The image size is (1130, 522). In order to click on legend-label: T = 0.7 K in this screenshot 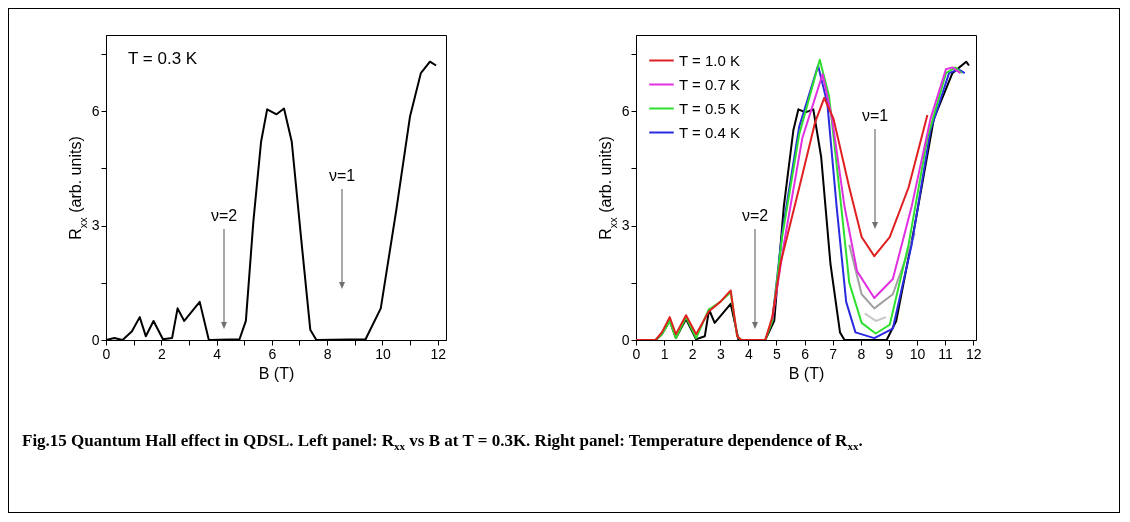, I will do `click(710, 84)`.